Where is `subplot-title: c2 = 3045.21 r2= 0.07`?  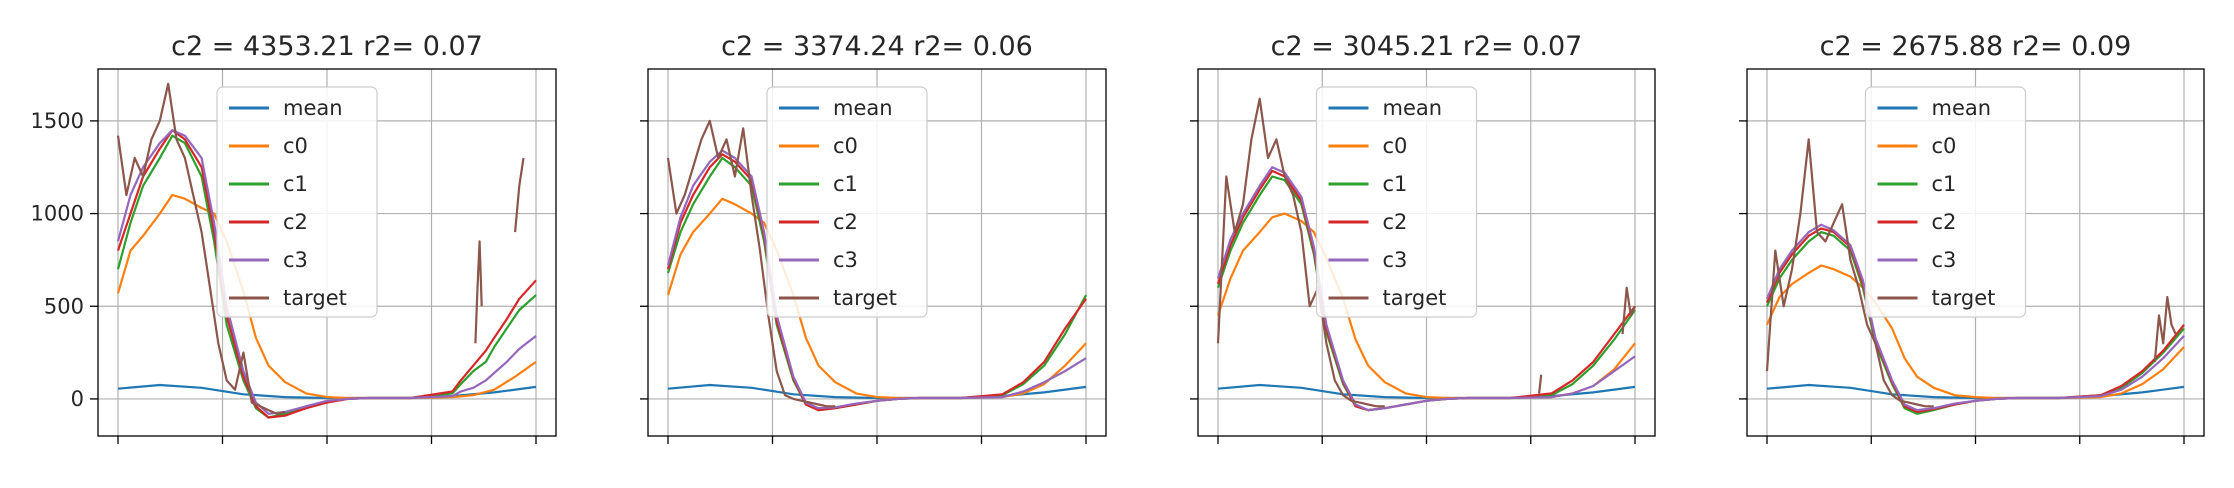
subplot-title: c2 = 3045.21 r2= 0.07 is located at coordinates (1427, 46).